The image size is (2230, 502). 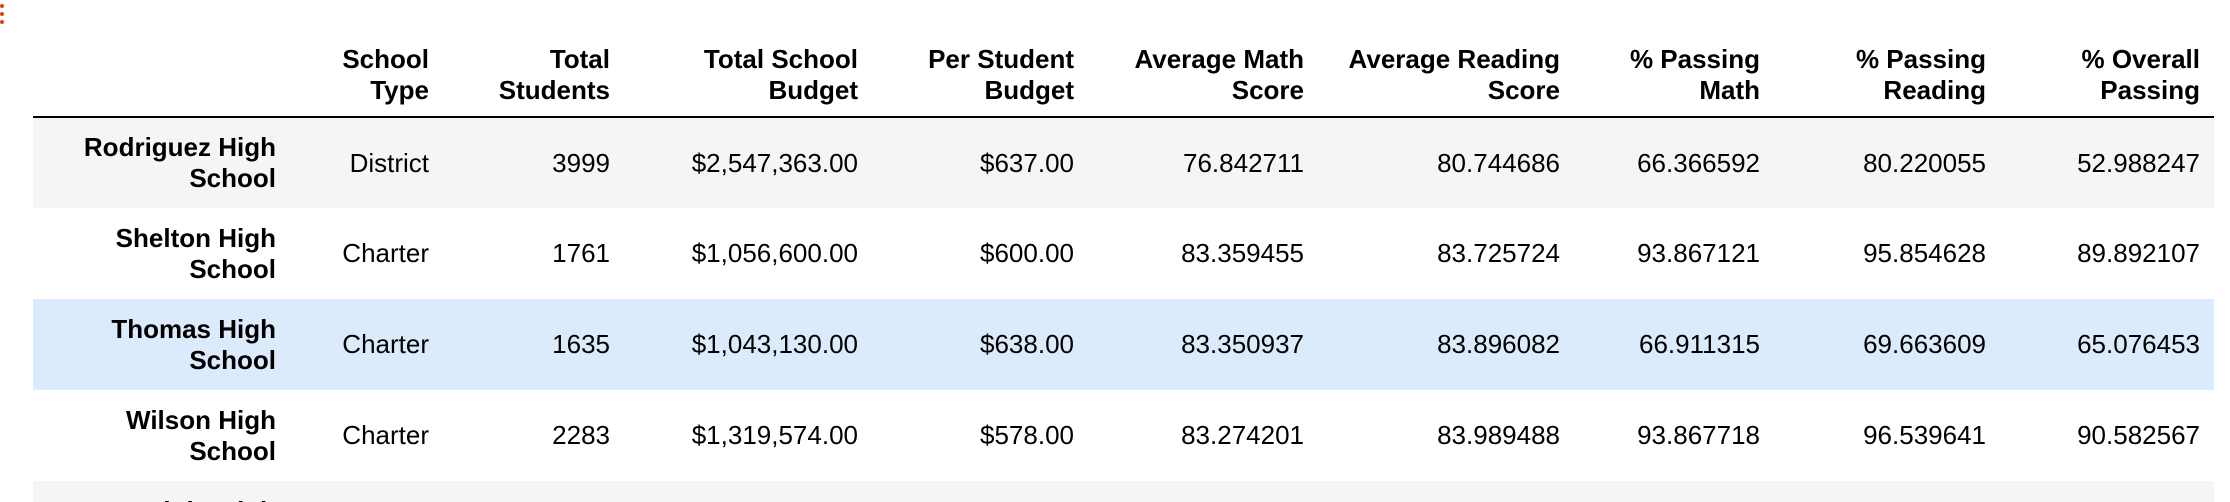 What do you see at coordinates (1698, 162) in the screenshot?
I see `table-cell: 66.366592` at bounding box center [1698, 162].